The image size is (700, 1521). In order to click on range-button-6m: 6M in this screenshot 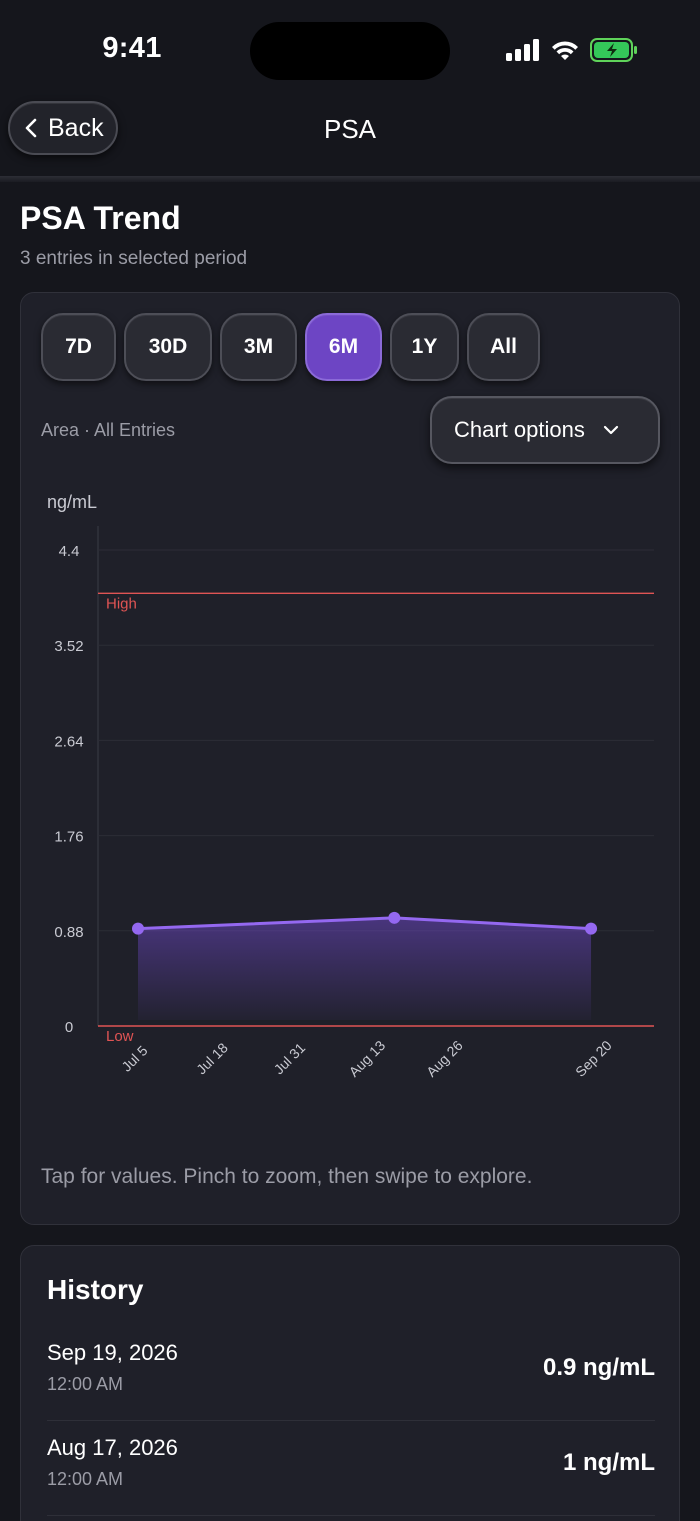, I will do `click(343, 347)`.